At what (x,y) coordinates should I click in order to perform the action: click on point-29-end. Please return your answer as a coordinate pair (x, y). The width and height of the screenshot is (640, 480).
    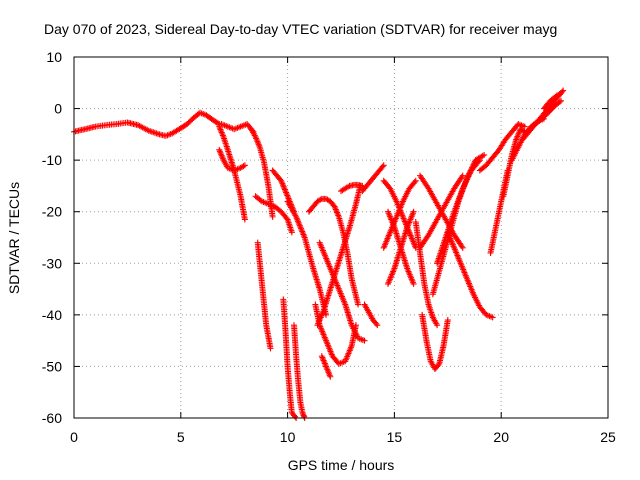
    Looking at the image, I should click on (492, 317).